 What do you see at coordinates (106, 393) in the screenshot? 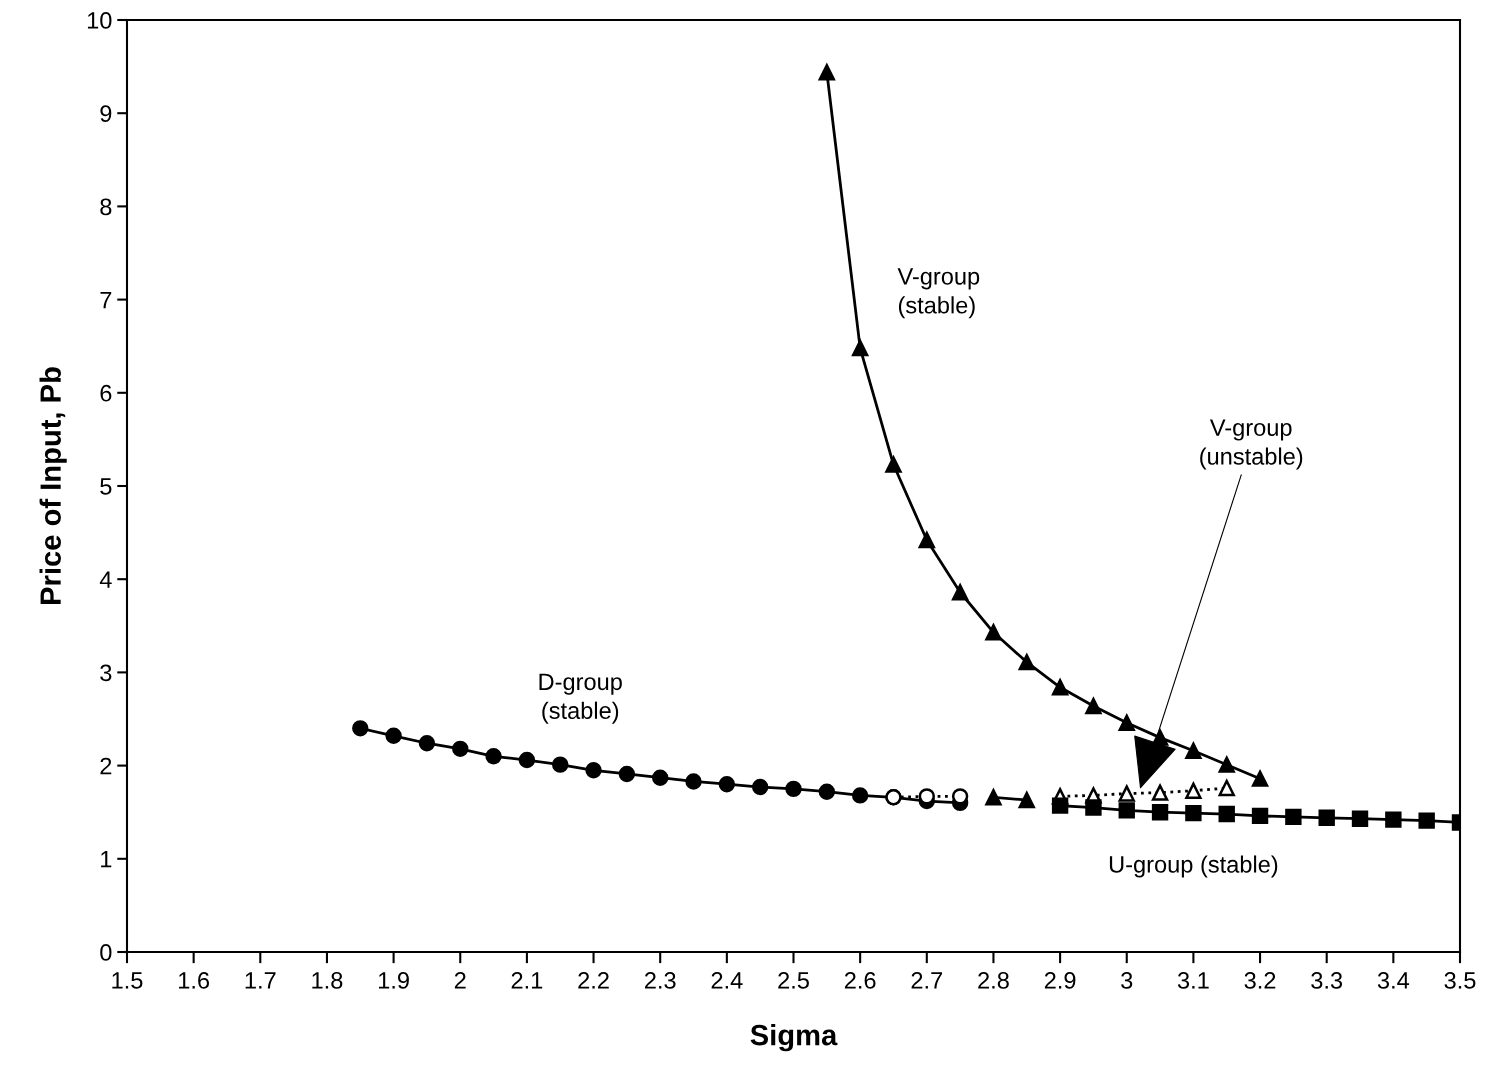
I see `y-tick-label: 6` at bounding box center [106, 393].